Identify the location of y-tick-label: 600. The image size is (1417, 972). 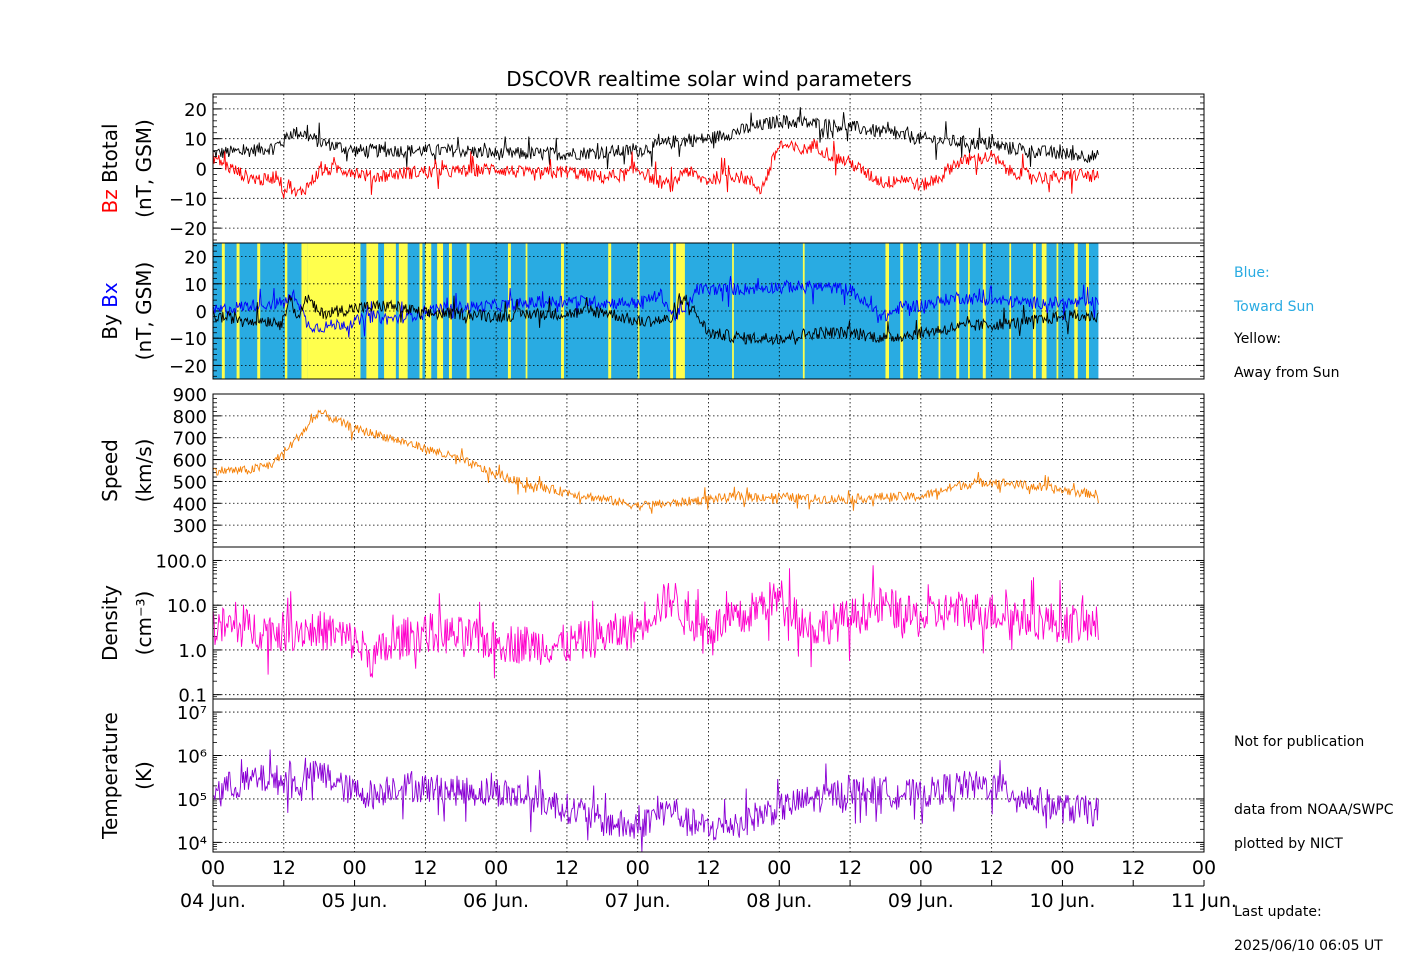
(190, 461).